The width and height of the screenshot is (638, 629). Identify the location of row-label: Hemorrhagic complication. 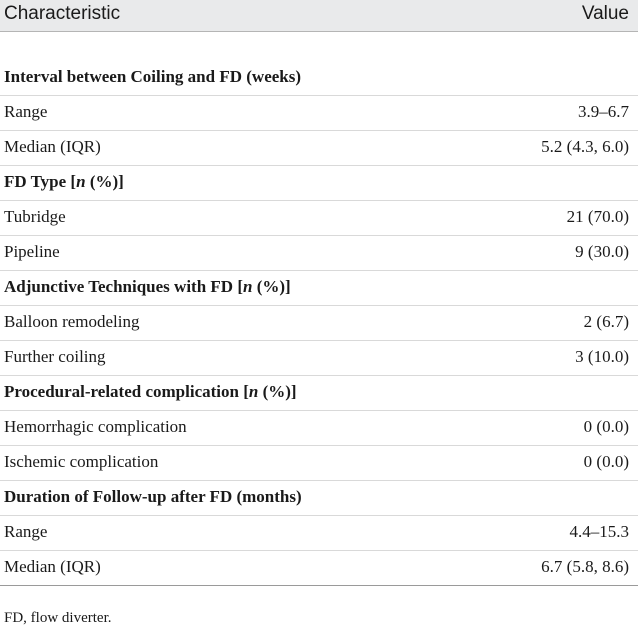
(95, 426).